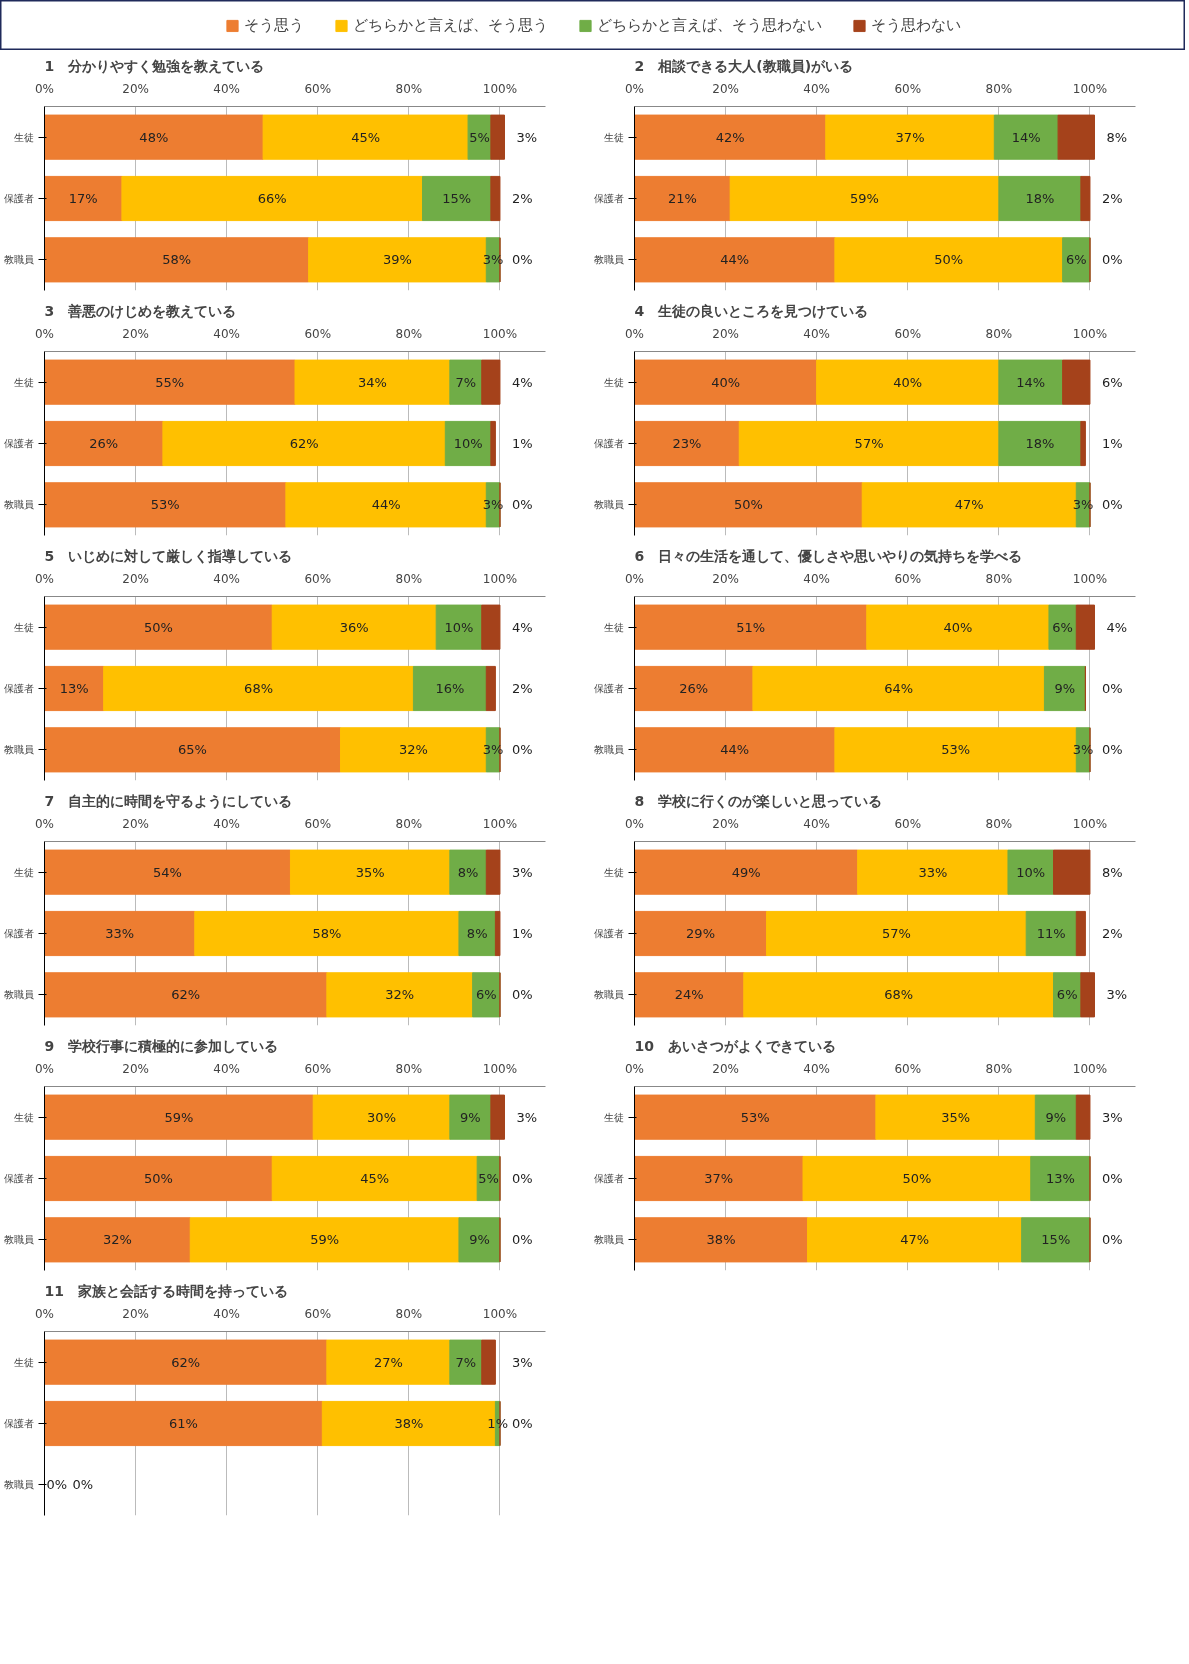 The width and height of the screenshot is (1189, 1664). I want to click on data-label: 58%, so click(177, 260).